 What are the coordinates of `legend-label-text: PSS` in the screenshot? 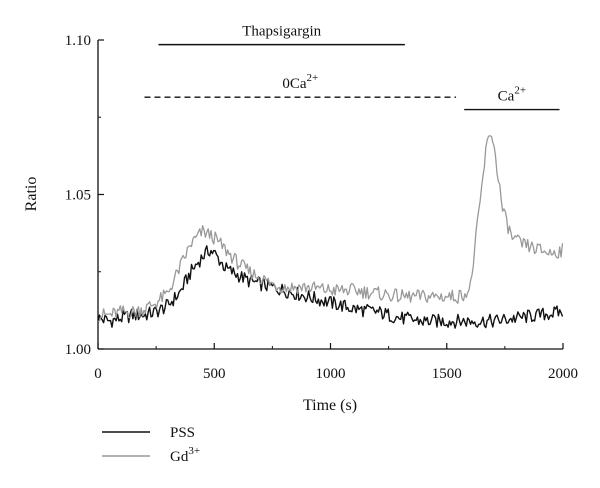 It's located at (182, 433).